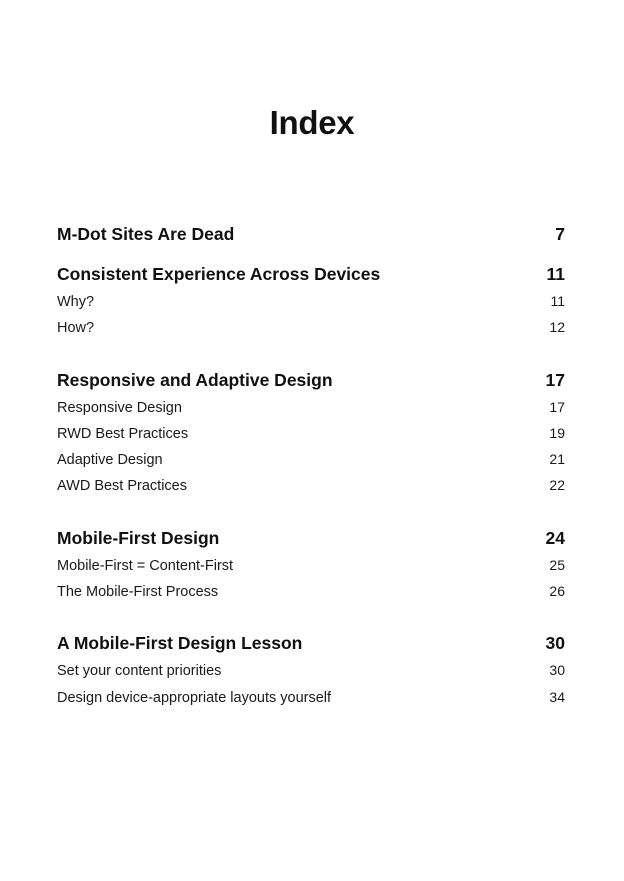 The height and width of the screenshot is (881, 624). Describe the element at coordinates (119, 407) in the screenshot. I see `subsection-title: Responsive Design` at that location.